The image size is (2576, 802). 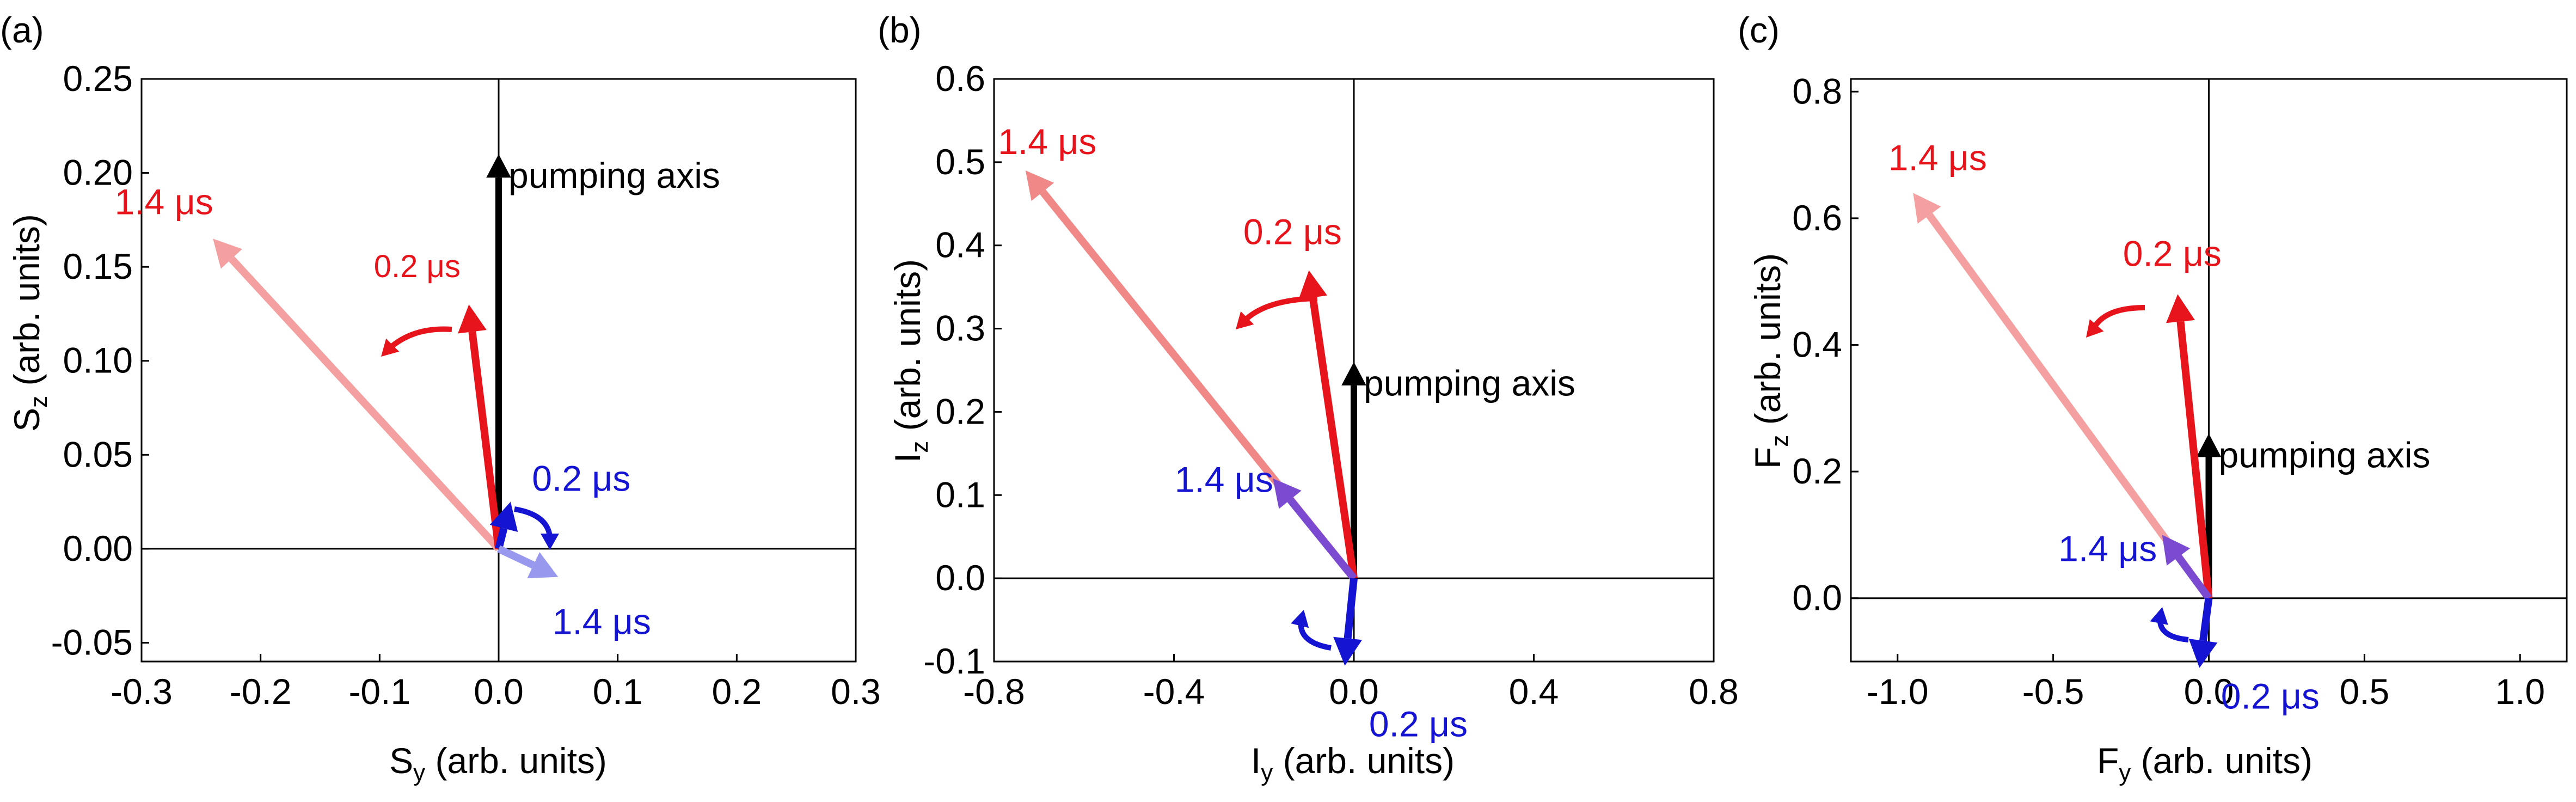 What do you see at coordinates (98, 78) in the screenshot?
I see `y-tick-label: 0.25` at bounding box center [98, 78].